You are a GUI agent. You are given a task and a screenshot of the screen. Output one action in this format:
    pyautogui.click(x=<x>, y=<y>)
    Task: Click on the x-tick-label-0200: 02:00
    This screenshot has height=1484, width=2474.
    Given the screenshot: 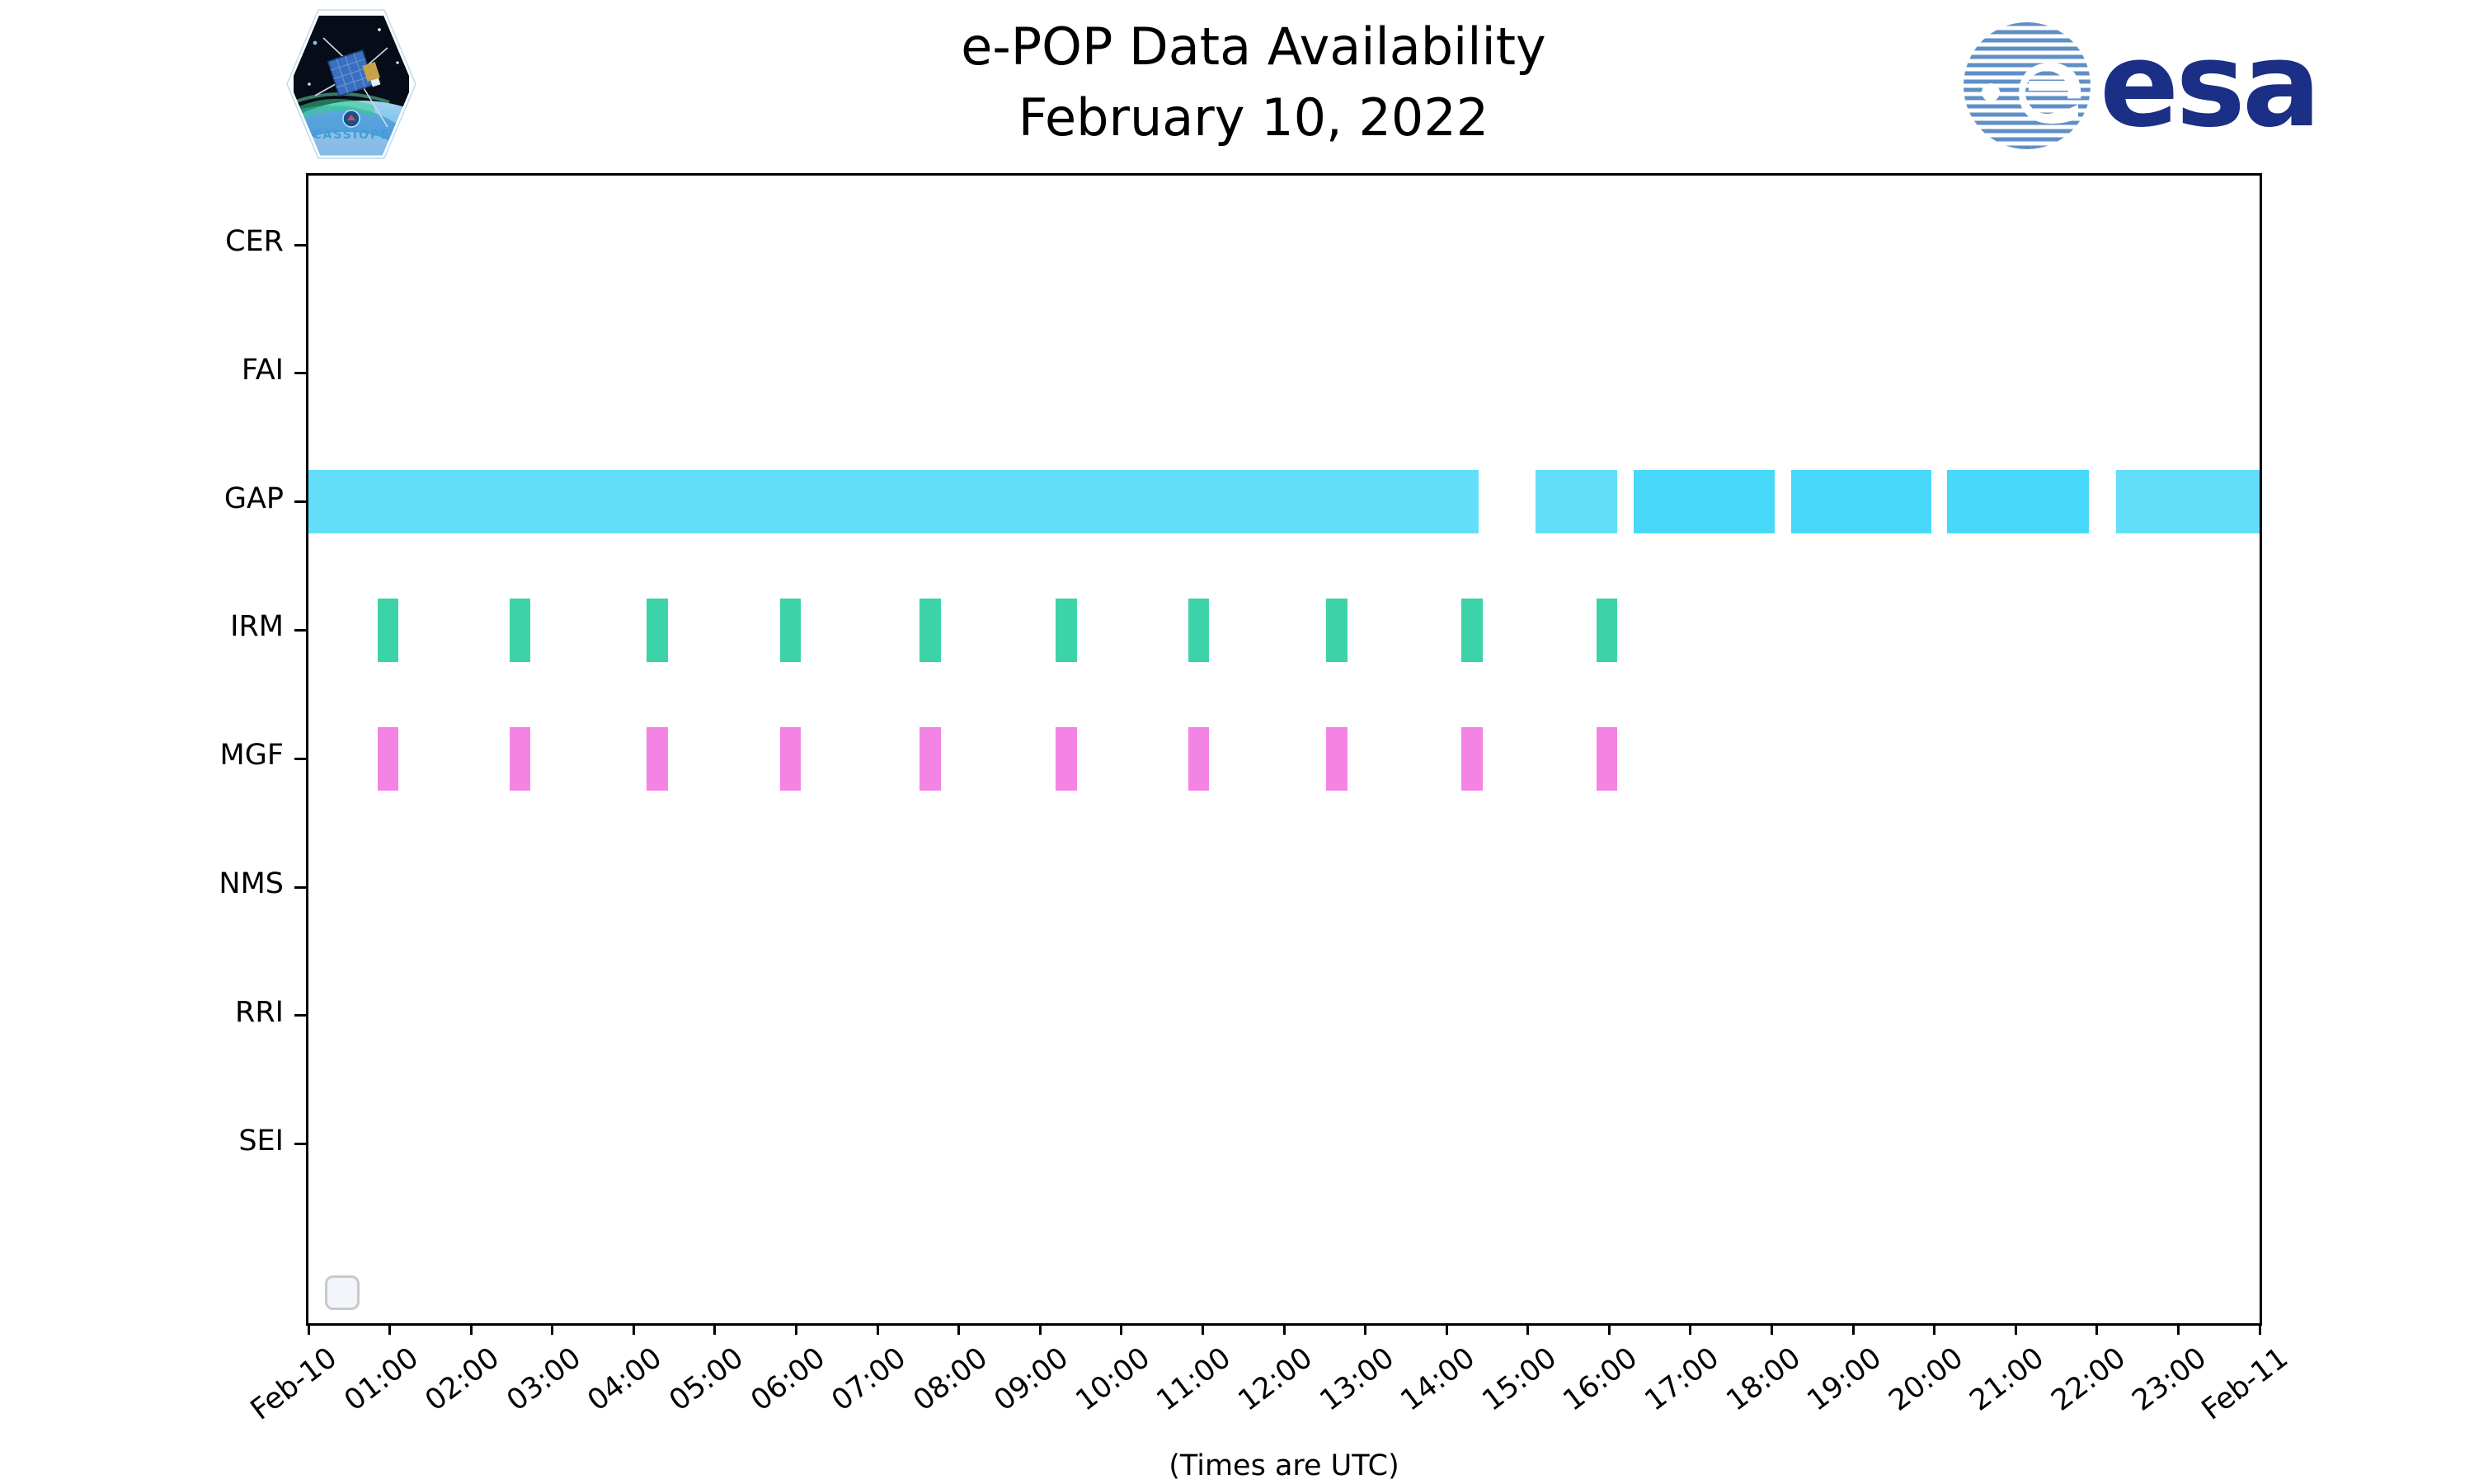 What is the action you would take?
    pyautogui.click(x=462, y=1379)
    